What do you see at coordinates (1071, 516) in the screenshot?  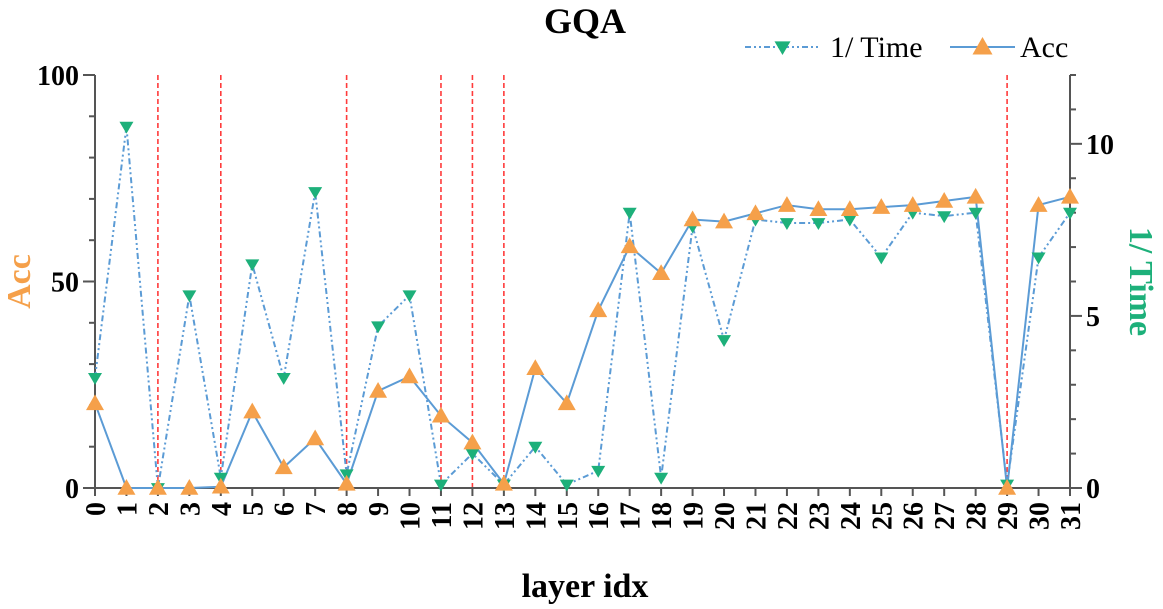 I see `x-tick-label: 31` at bounding box center [1071, 516].